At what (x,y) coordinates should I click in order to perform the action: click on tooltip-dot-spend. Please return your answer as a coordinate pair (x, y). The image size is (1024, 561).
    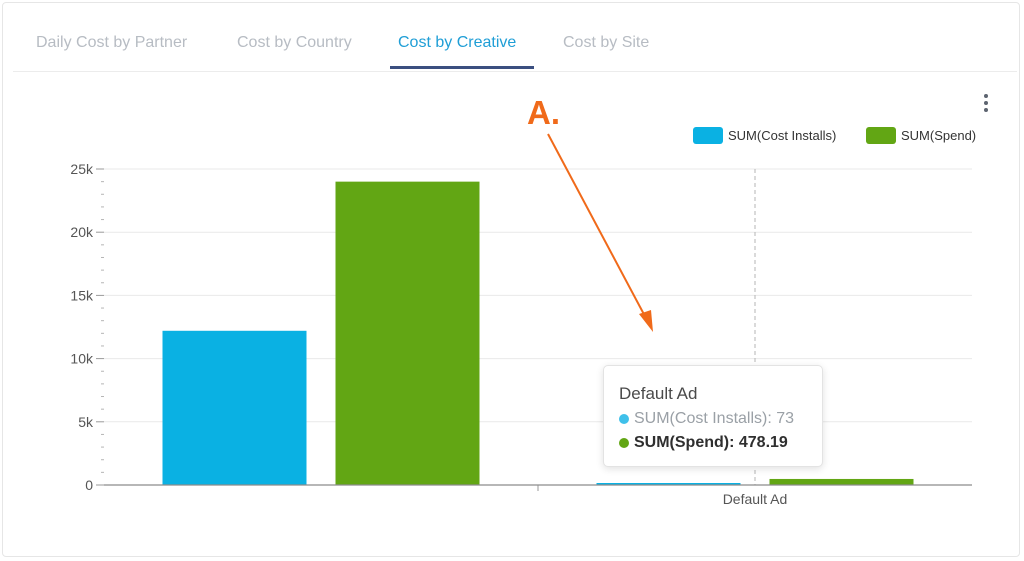
    Looking at the image, I should click on (624, 443).